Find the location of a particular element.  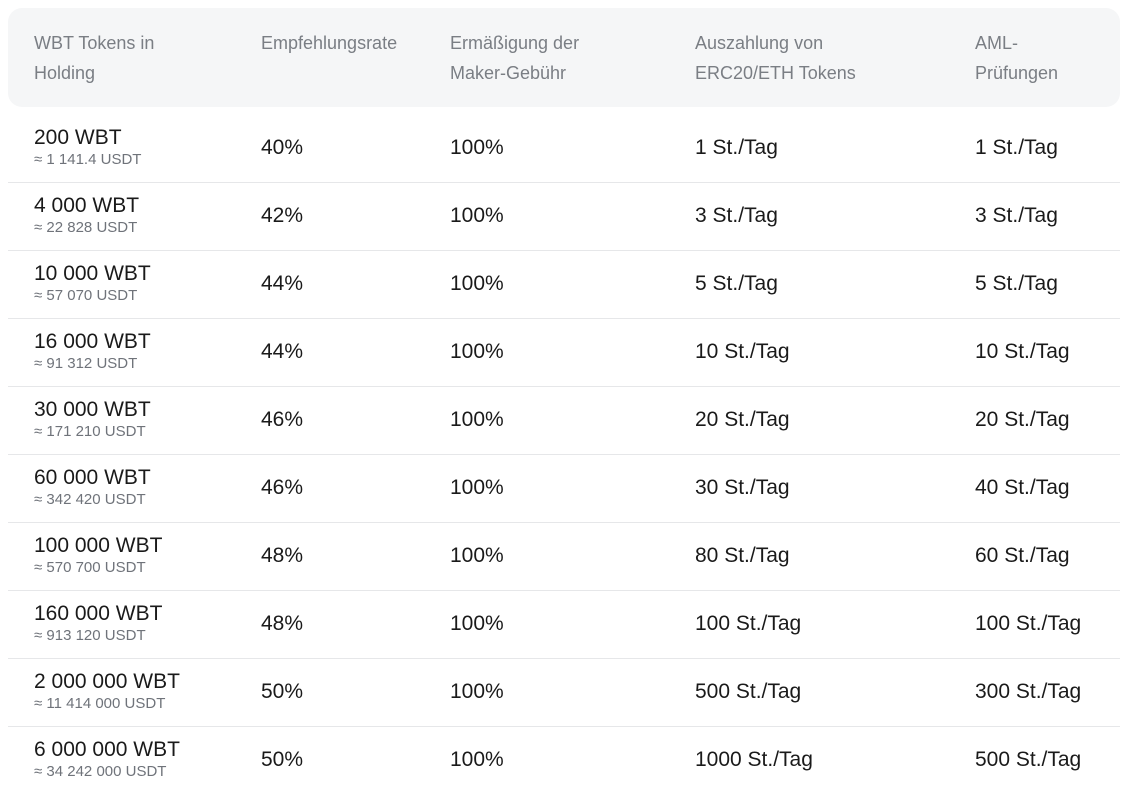

wbt-amount: 60 000 WBT is located at coordinates (92, 477).